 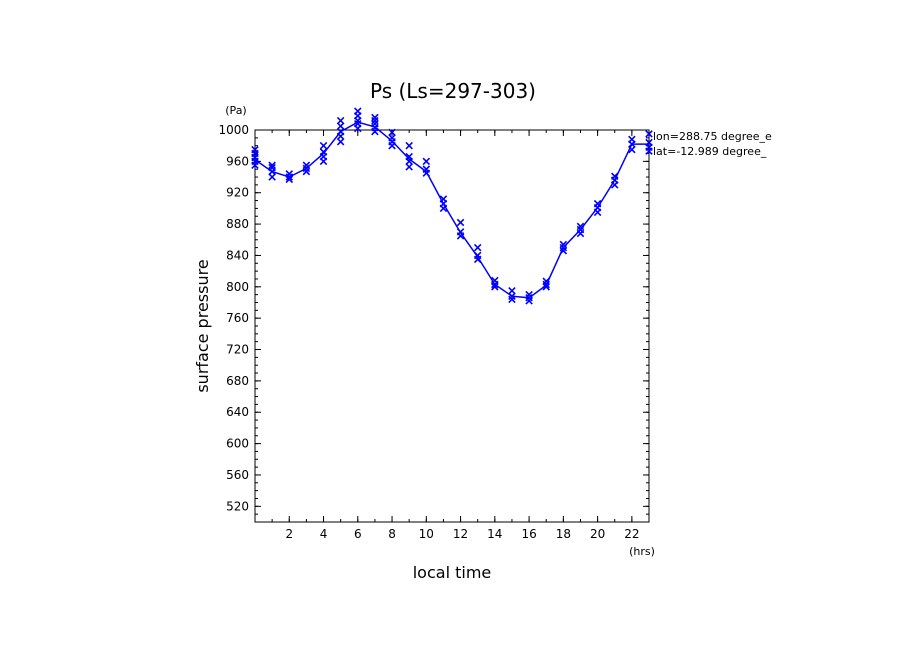 I want to click on x-axis-label: local time, so click(x=452, y=572).